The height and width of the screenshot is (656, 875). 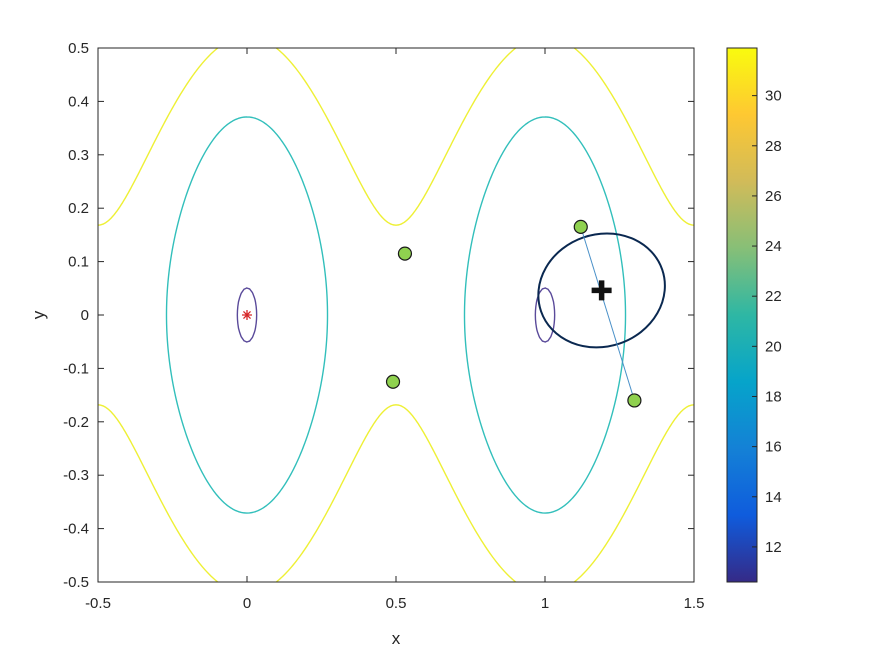 I want to click on x-tick-label: 0.5, so click(x=396, y=603).